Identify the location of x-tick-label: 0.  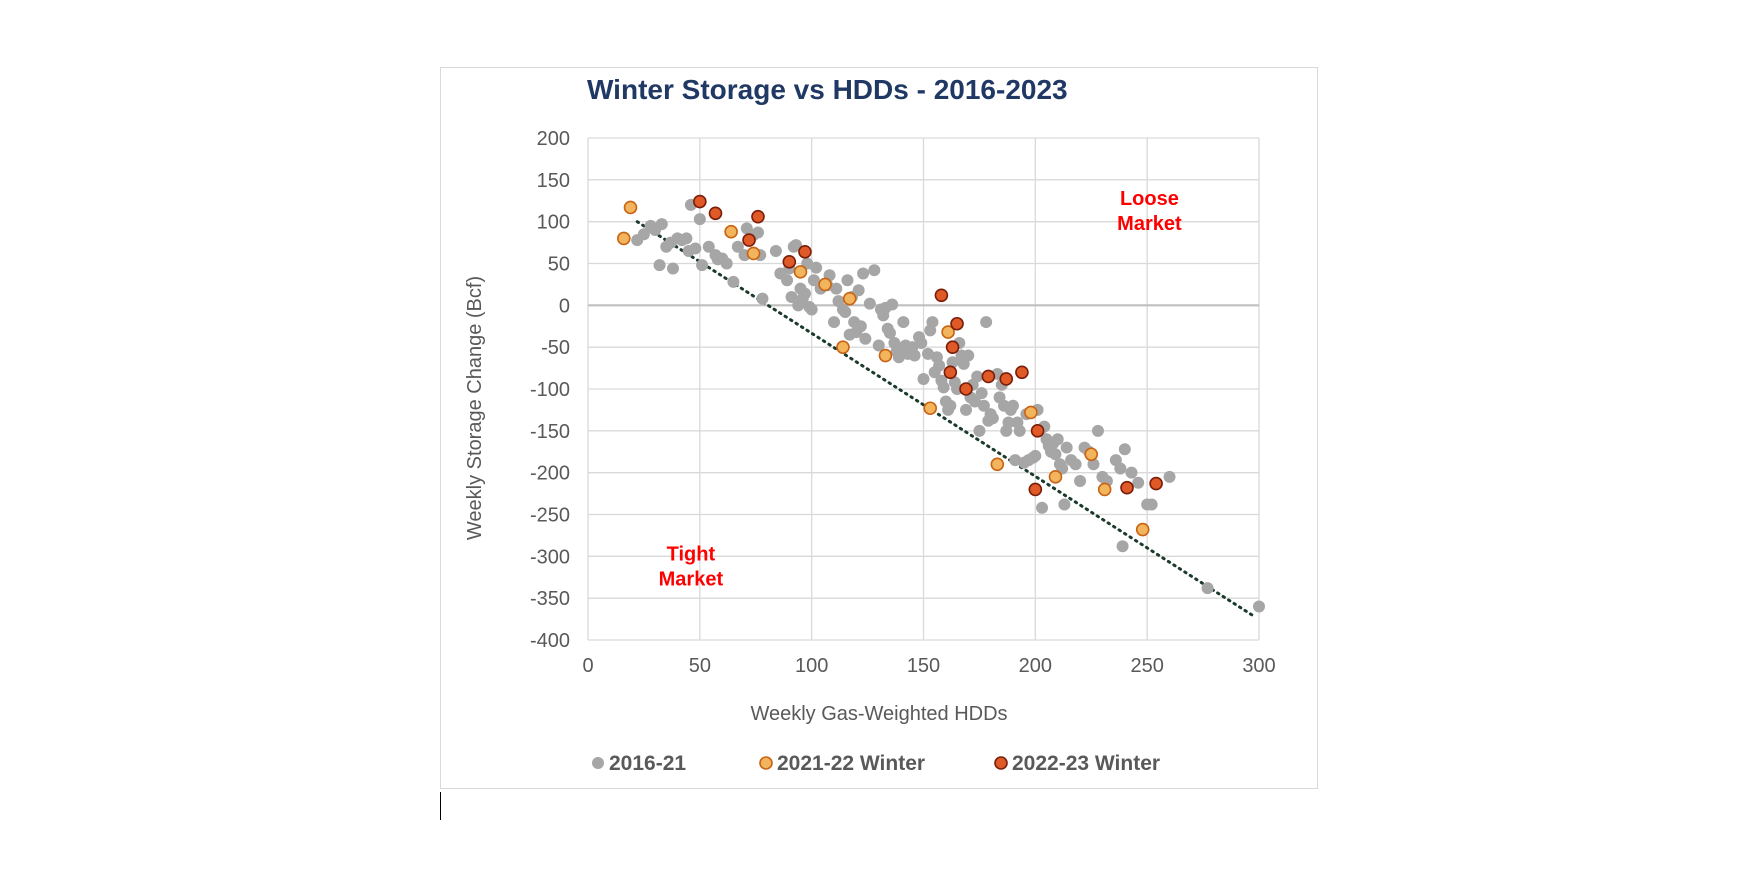
(587, 666).